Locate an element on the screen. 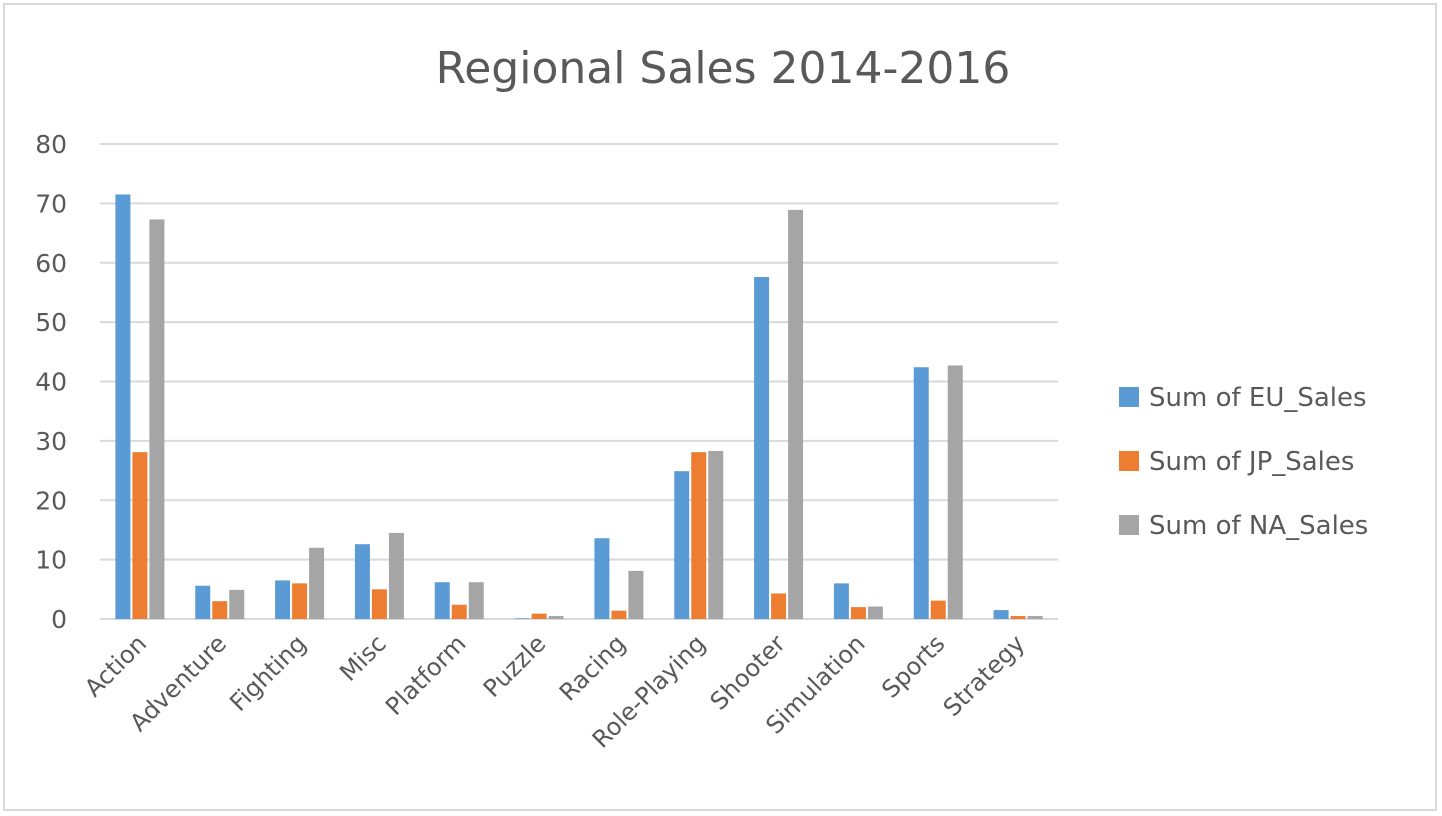 This screenshot has height=816, width=1442. x-tick-label: Racing is located at coordinates (592, 667).